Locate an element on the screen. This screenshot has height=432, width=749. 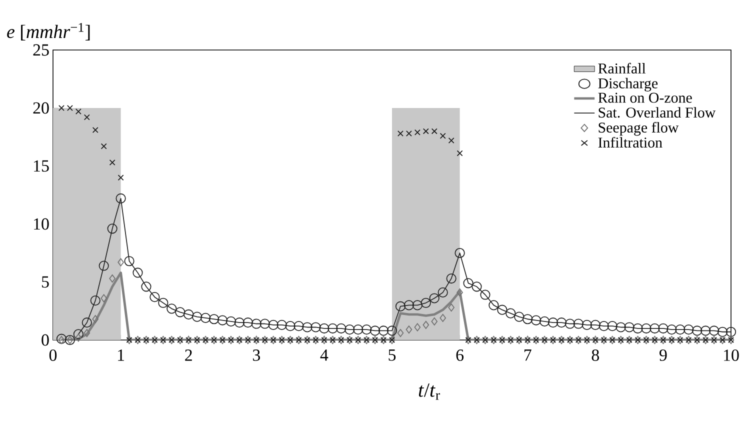
legend-label: Sat. Overland Flow is located at coordinates (657, 112).